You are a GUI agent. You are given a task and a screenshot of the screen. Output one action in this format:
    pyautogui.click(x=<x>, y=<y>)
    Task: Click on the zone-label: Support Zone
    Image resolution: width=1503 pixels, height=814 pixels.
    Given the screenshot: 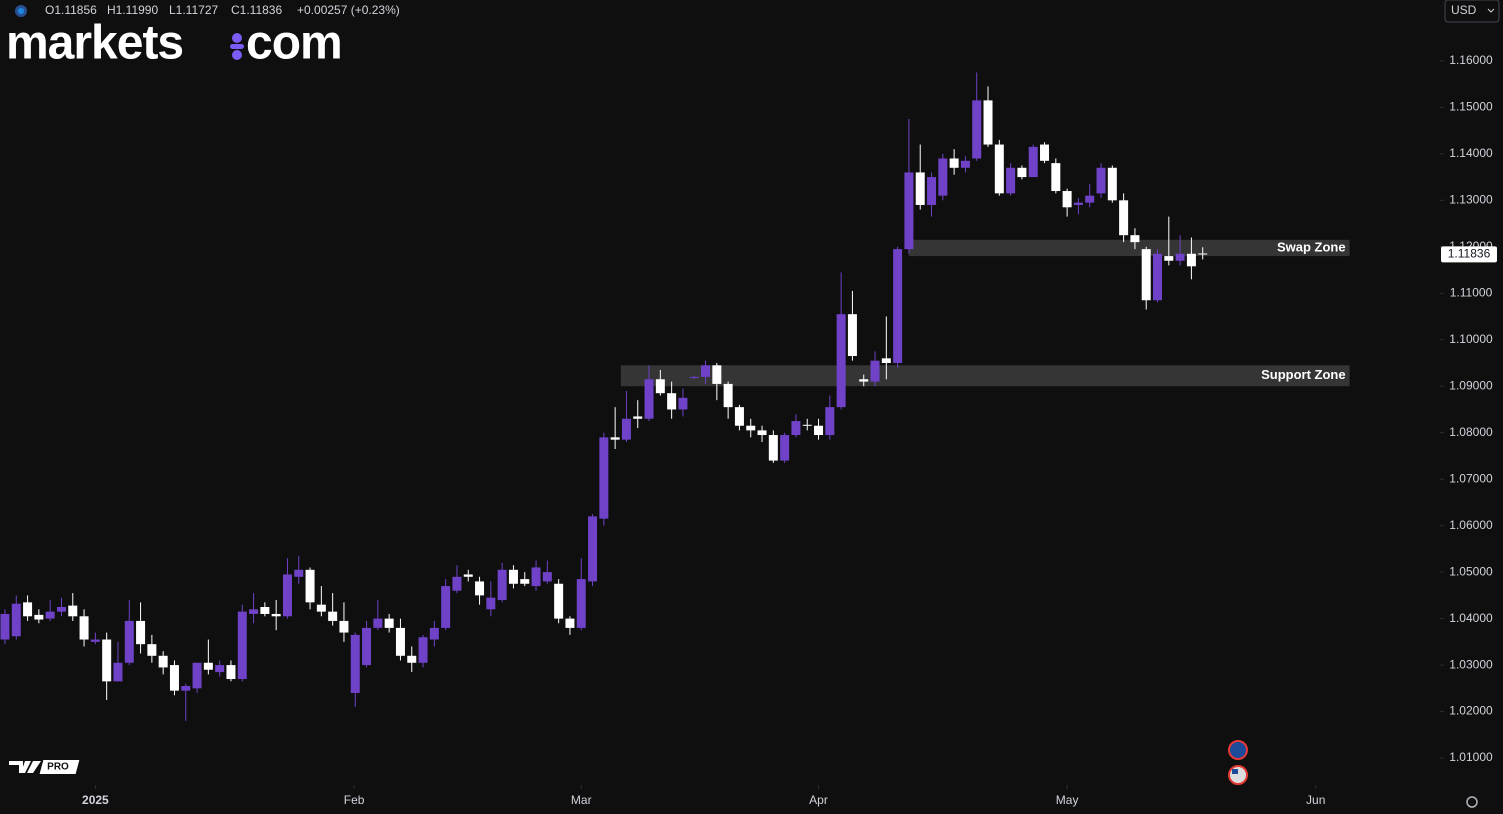 What is the action you would take?
    pyautogui.click(x=1303, y=374)
    